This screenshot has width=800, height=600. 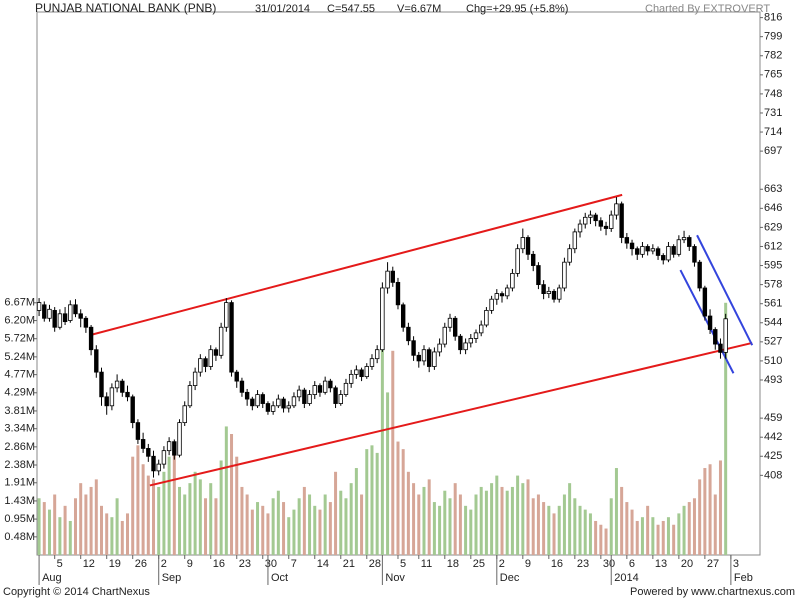 What do you see at coordinates (528, 564) in the screenshot?
I see `x-tick-label: 9` at bounding box center [528, 564].